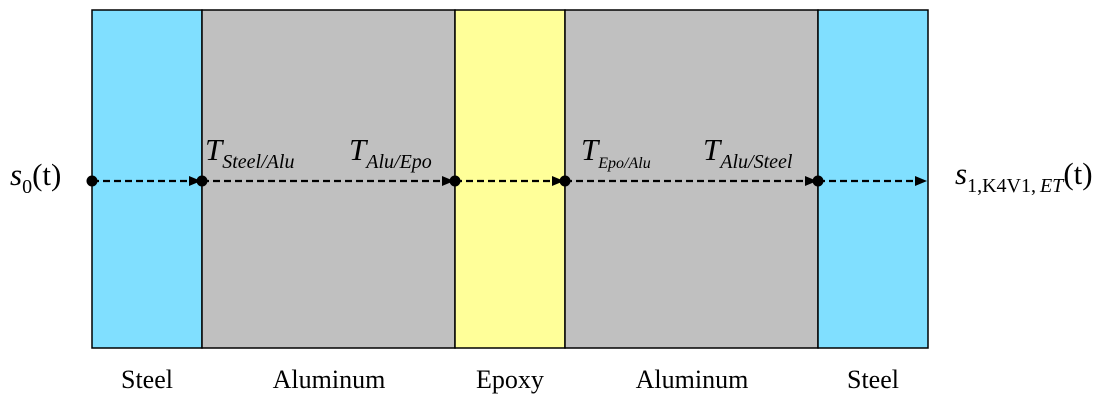 This screenshot has width=1119, height=399. Describe the element at coordinates (1024, 176) in the screenshot. I see `output-signal-label: s1,K4V1, ET(t)` at that location.